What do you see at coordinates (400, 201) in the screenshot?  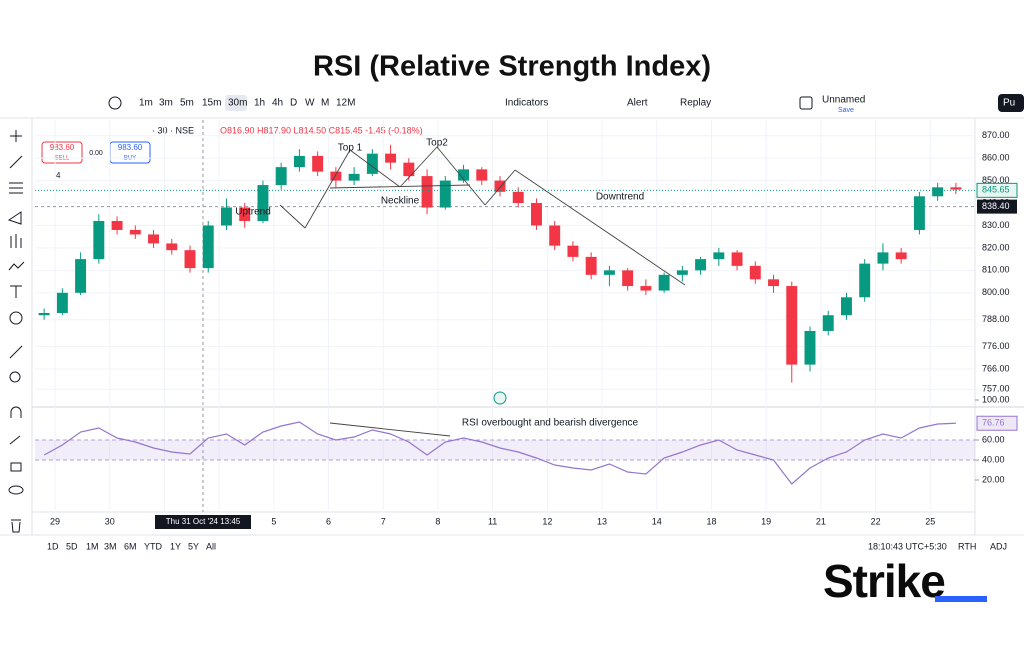 I see `annotation: Neckline` at bounding box center [400, 201].